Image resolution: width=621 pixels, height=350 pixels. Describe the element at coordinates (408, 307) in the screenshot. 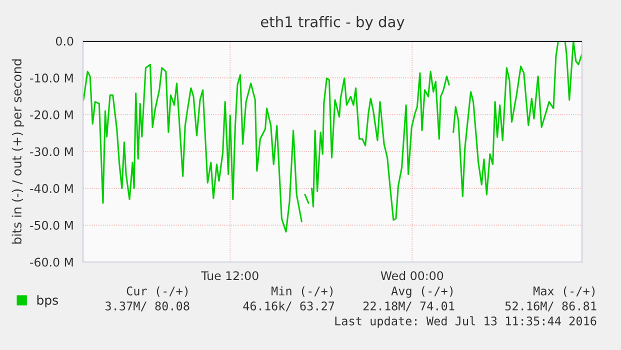

I see `text: 22.18M/ 74.01` at that location.